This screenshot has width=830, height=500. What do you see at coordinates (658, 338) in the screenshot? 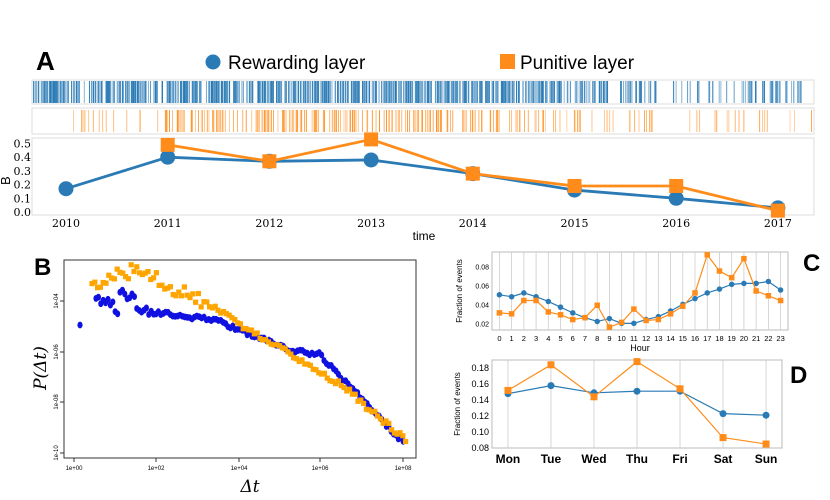
I see `panel-x-tick-label: 13` at bounding box center [658, 338].